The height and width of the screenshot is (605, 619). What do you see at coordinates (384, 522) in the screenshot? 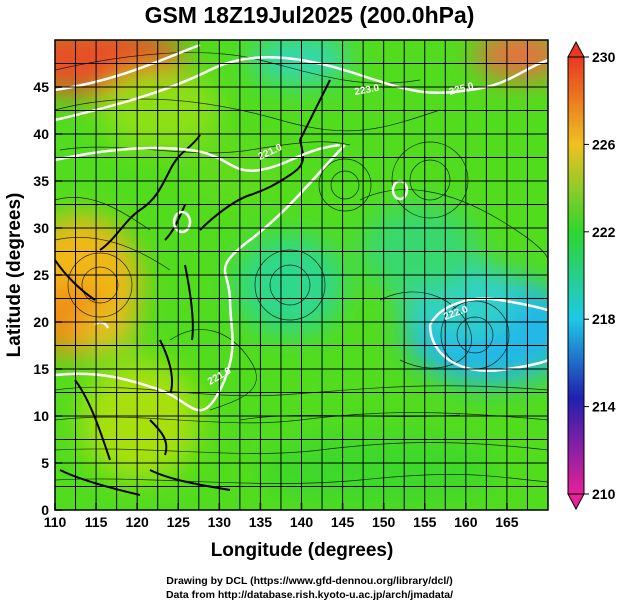
I see `x-tick-label: 150` at bounding box center [384, 522].